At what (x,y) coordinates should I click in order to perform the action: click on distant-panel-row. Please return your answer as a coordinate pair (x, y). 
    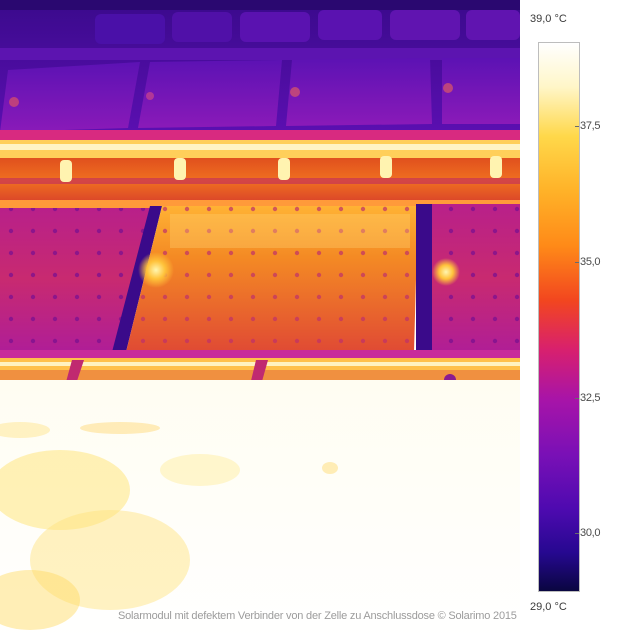
    Looking at the image, I should click on (260, 35).